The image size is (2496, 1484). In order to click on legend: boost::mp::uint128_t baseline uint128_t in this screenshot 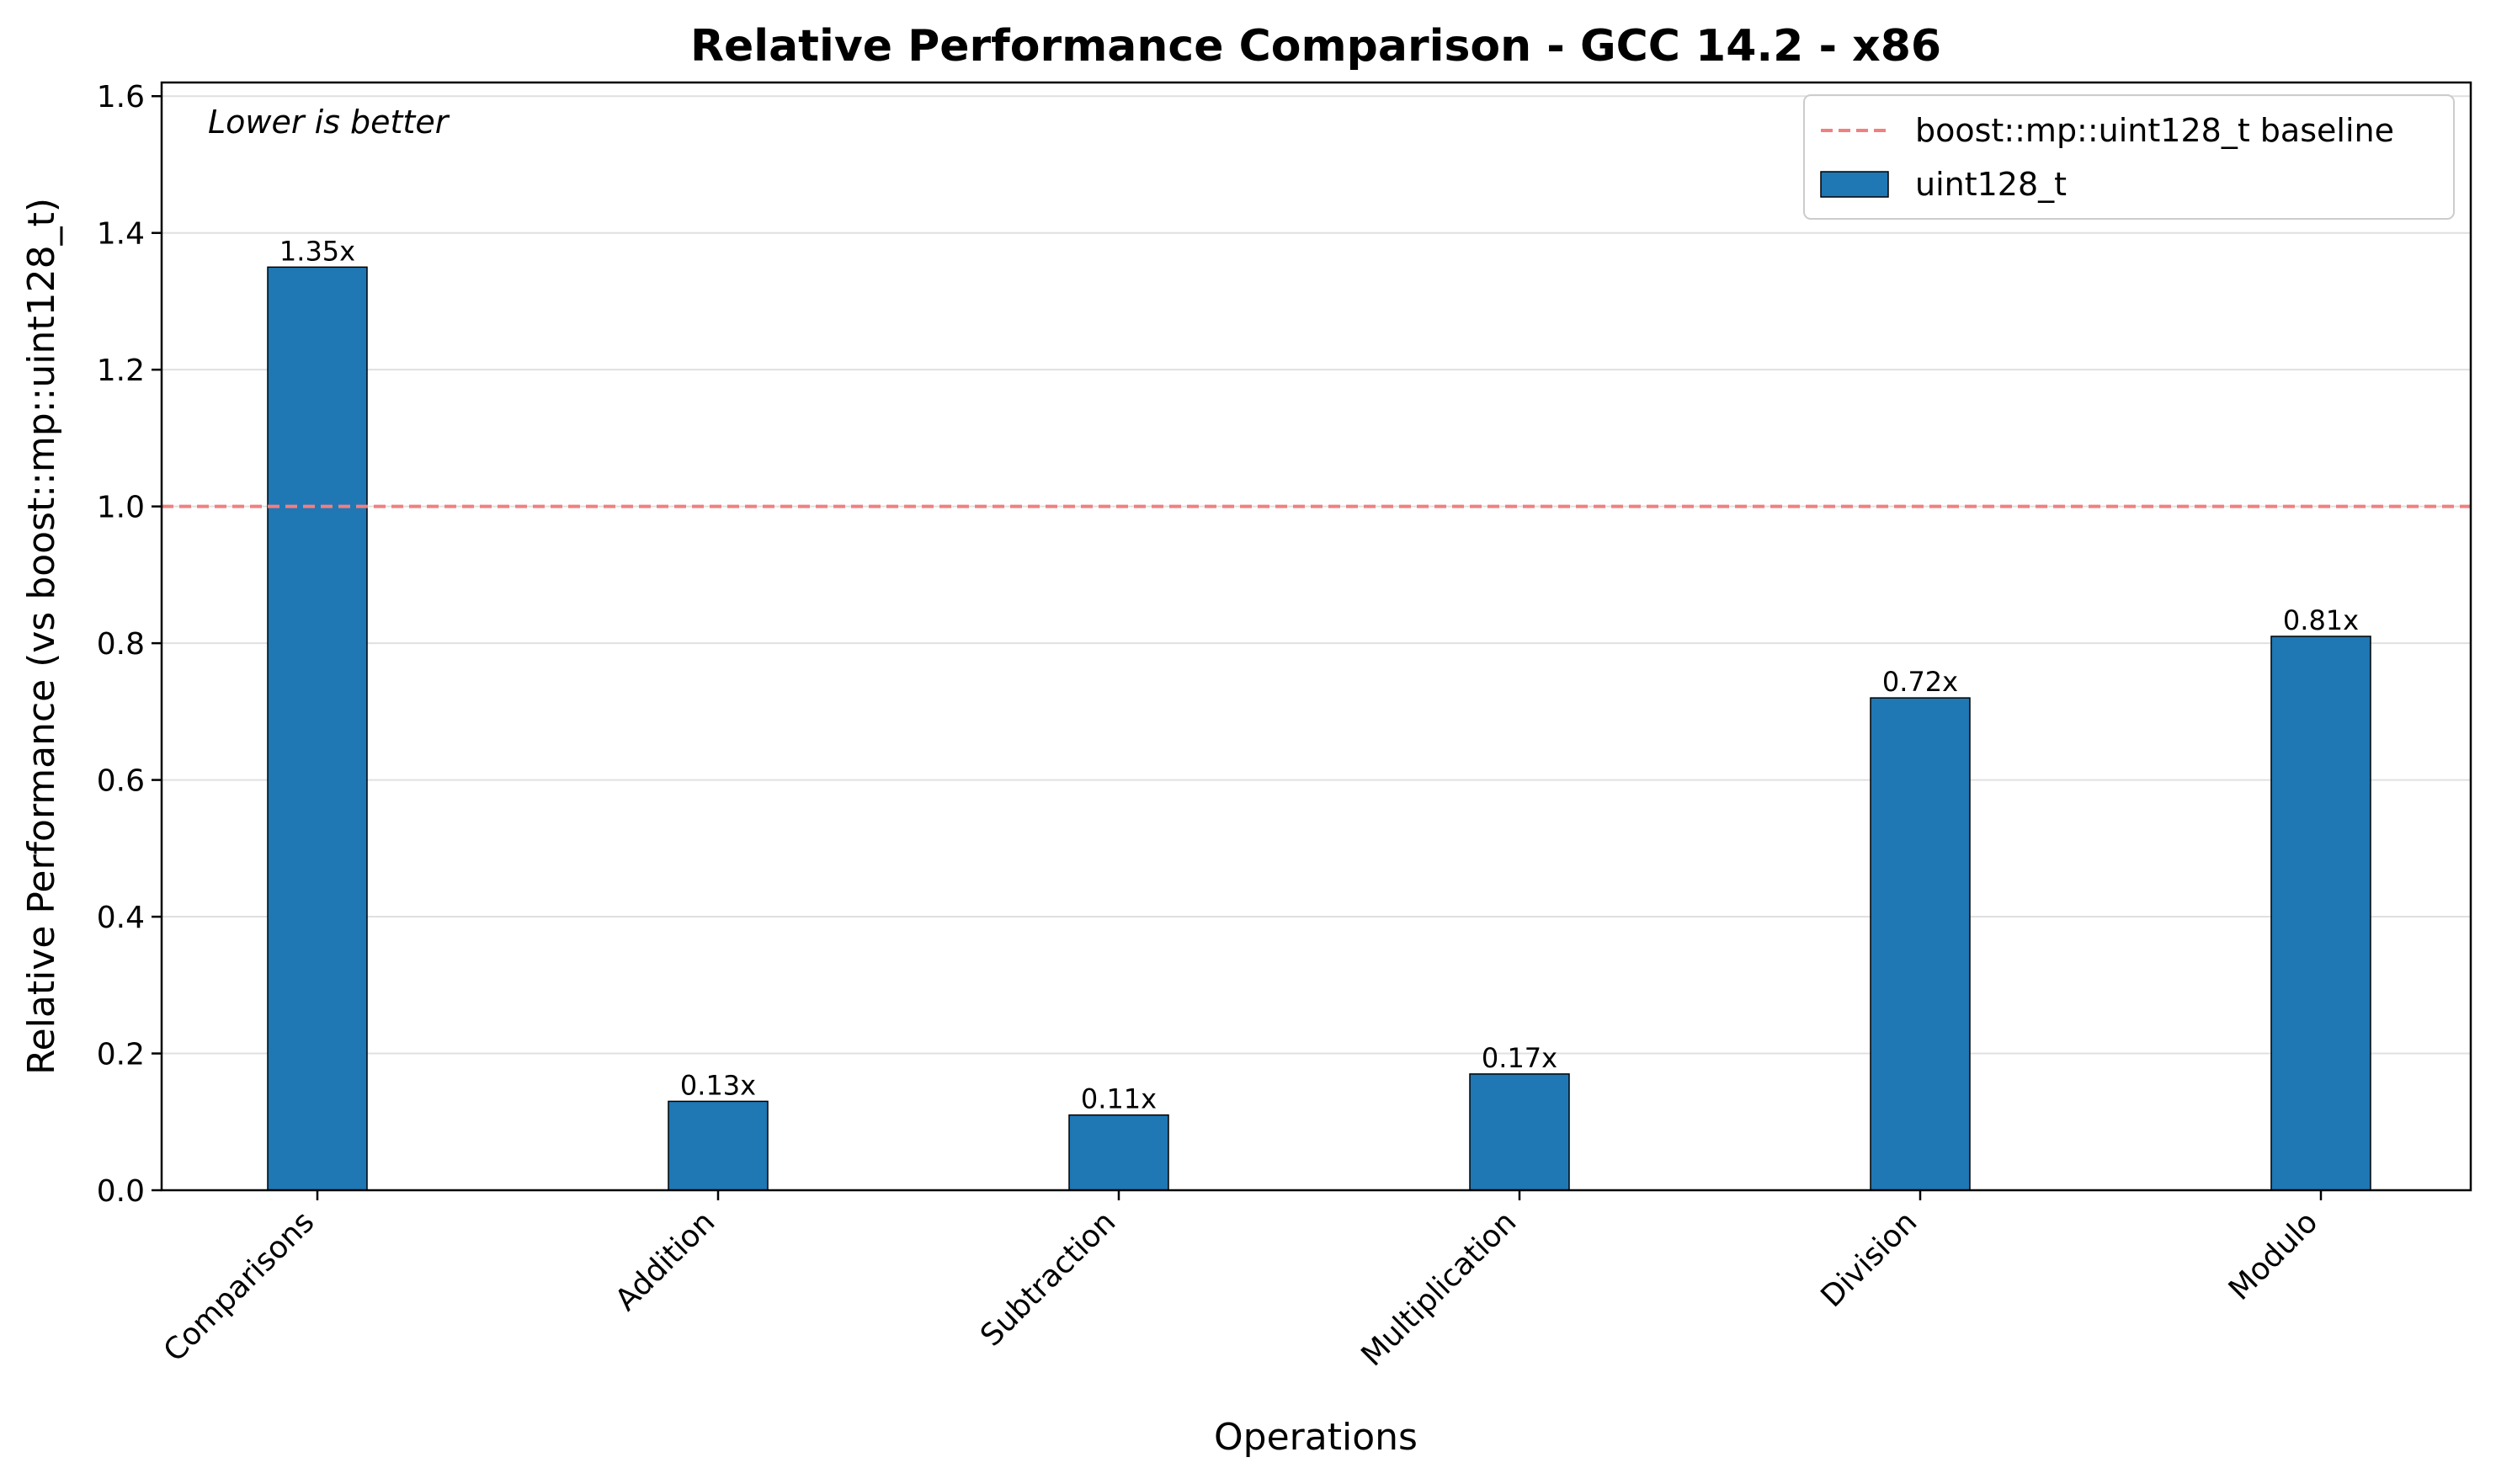, I will do `click(2129, 157)`.